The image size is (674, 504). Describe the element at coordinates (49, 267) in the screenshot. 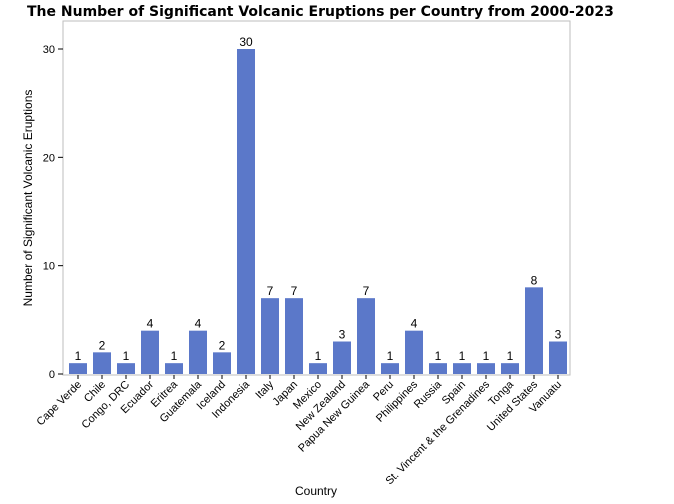

I see `y-tick-label: 10` at that location.